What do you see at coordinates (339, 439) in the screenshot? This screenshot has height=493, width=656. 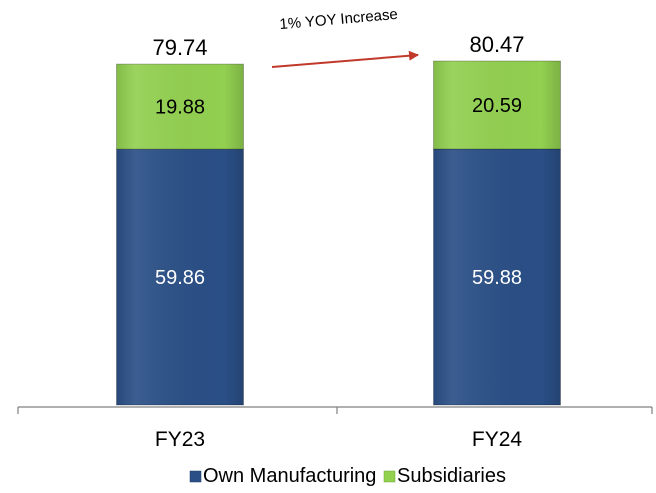 I see `category-labels: FY23 FY24` at bounding box center [339, 439].